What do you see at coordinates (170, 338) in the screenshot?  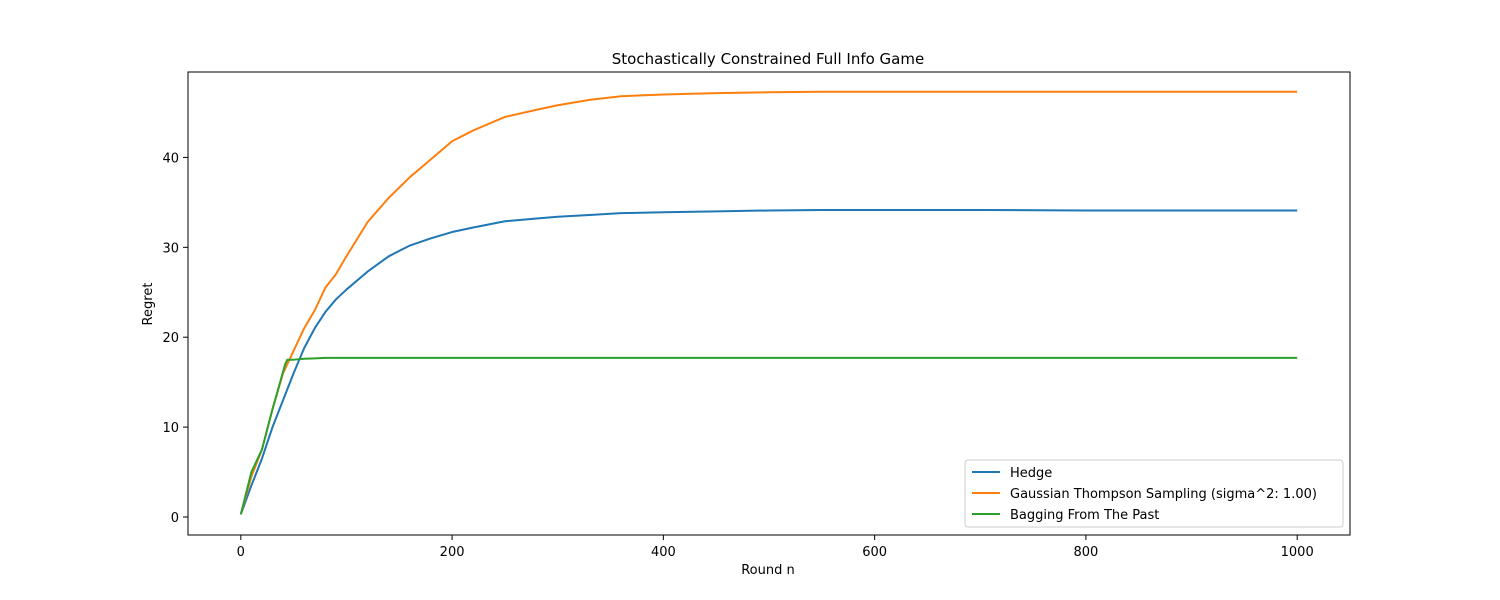 I see `y-tick-label: 20` at bounding box center [170, 338].